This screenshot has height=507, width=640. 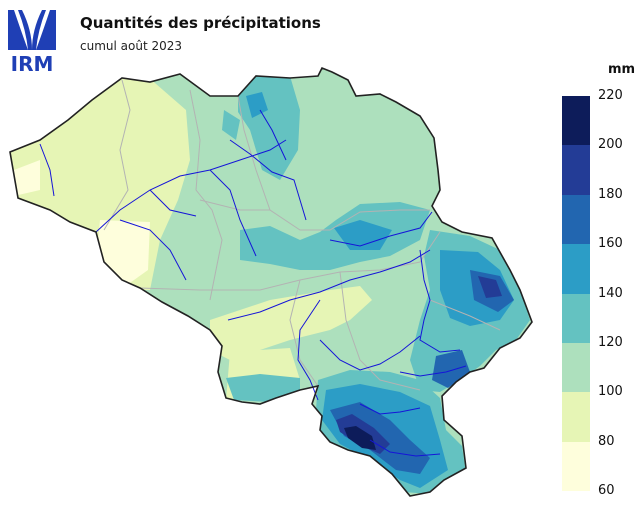 I want to click on map-title: Quantités des précipitations, so click(x=200, y=23).